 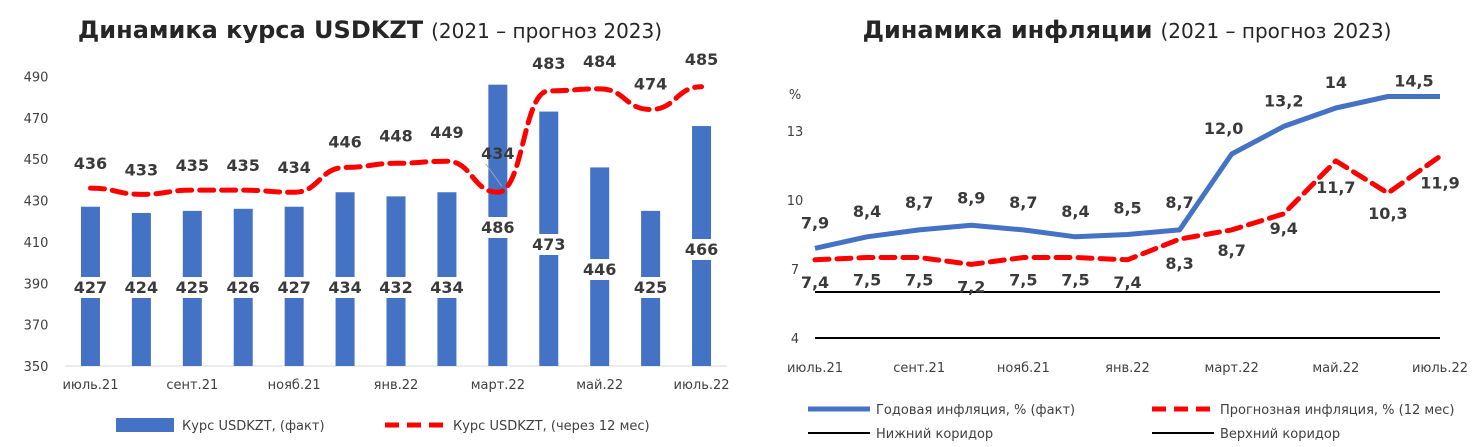 I want to click on chart2-forecast-line, so click(x=1127, y=210).